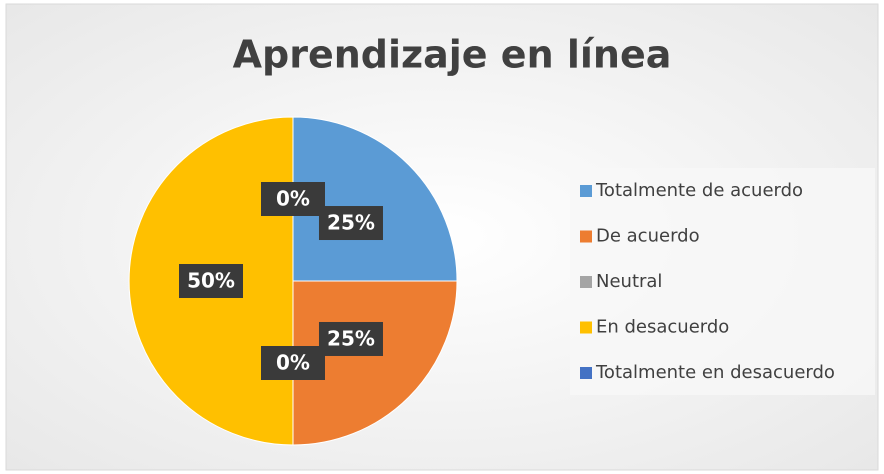  Describe the element at coordinates (648, 236) in the screenshot. I see `legend-label: De acuerdo` at that location.